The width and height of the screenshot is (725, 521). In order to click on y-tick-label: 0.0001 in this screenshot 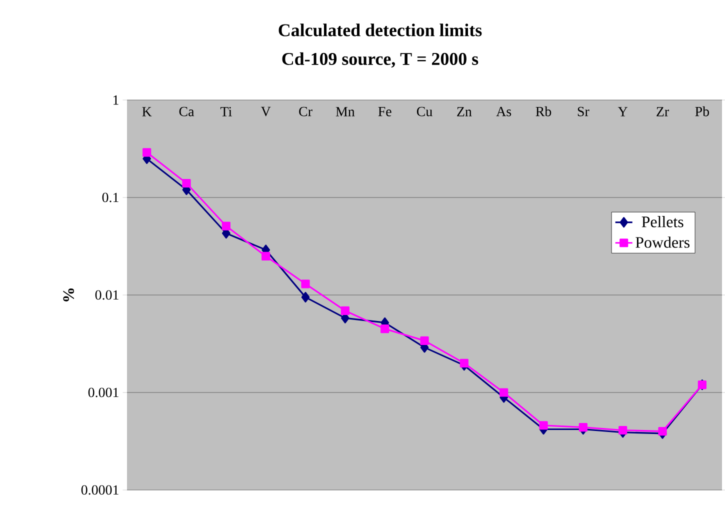, I will do `click(99, 490)`.